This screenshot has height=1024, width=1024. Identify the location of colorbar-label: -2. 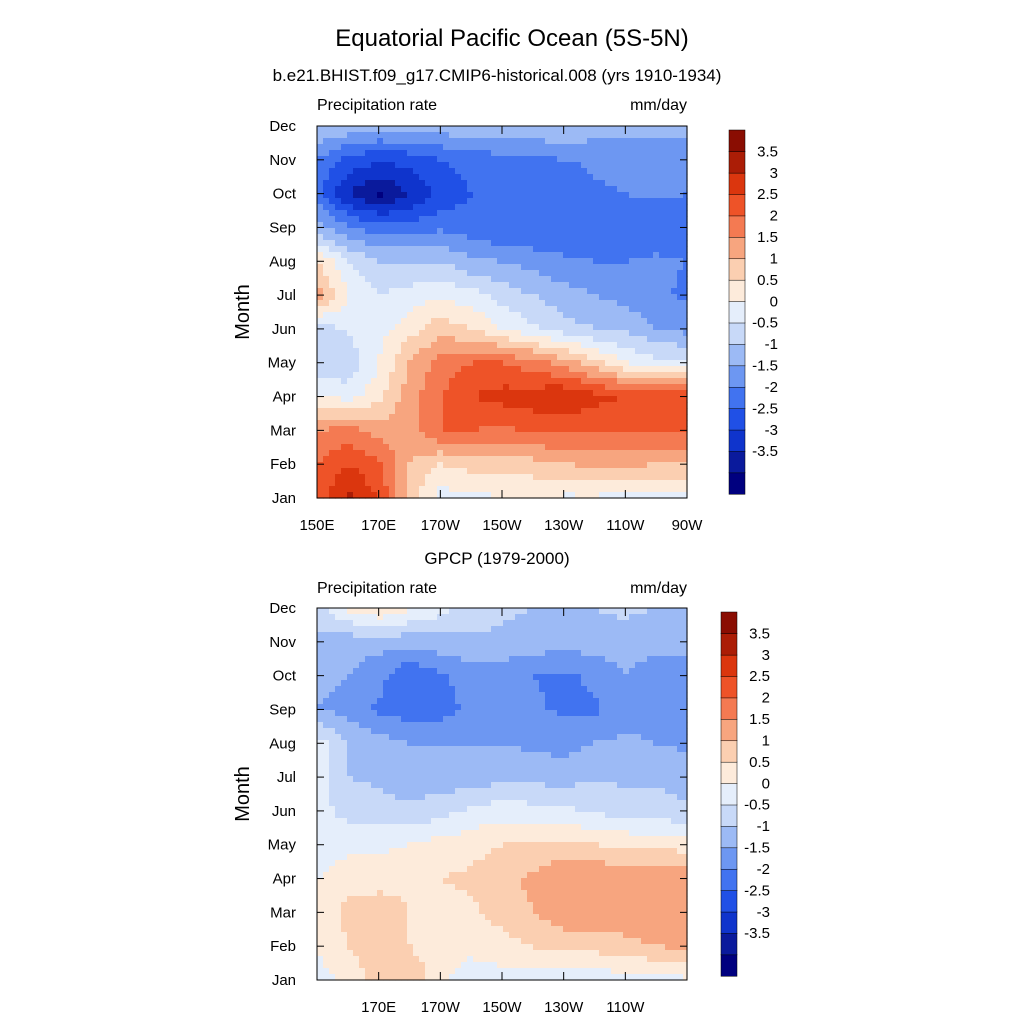
(771, 387).